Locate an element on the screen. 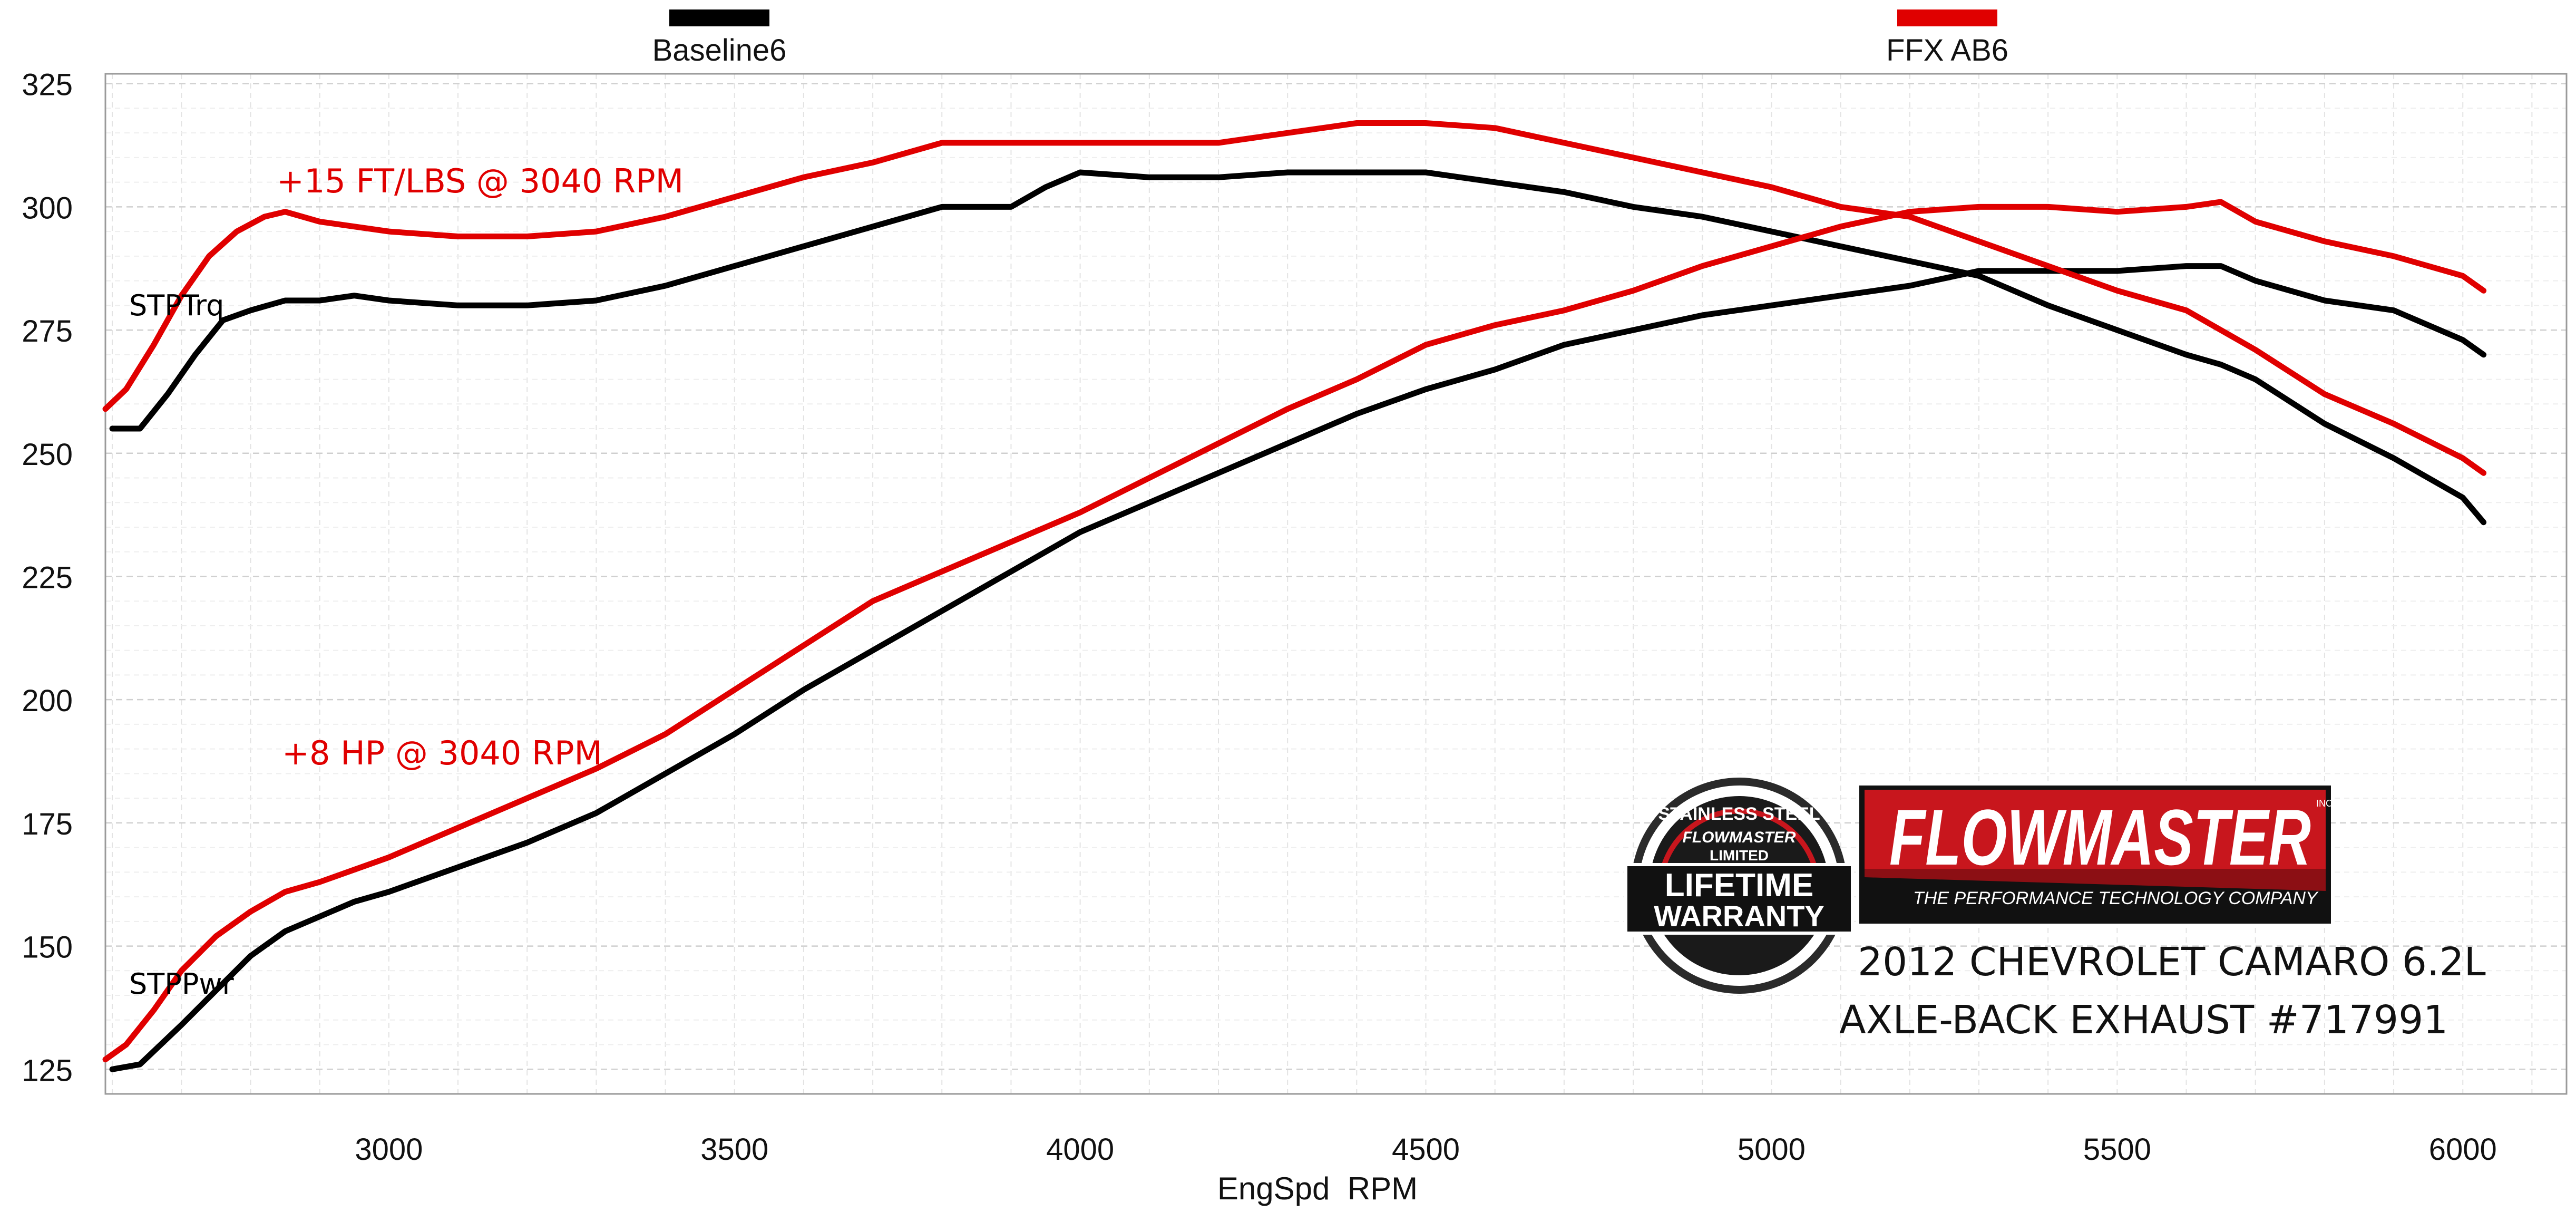 This screenshot has width=2576, height=1212. y-tick-label: 325 is located at coordinates (47, 85).